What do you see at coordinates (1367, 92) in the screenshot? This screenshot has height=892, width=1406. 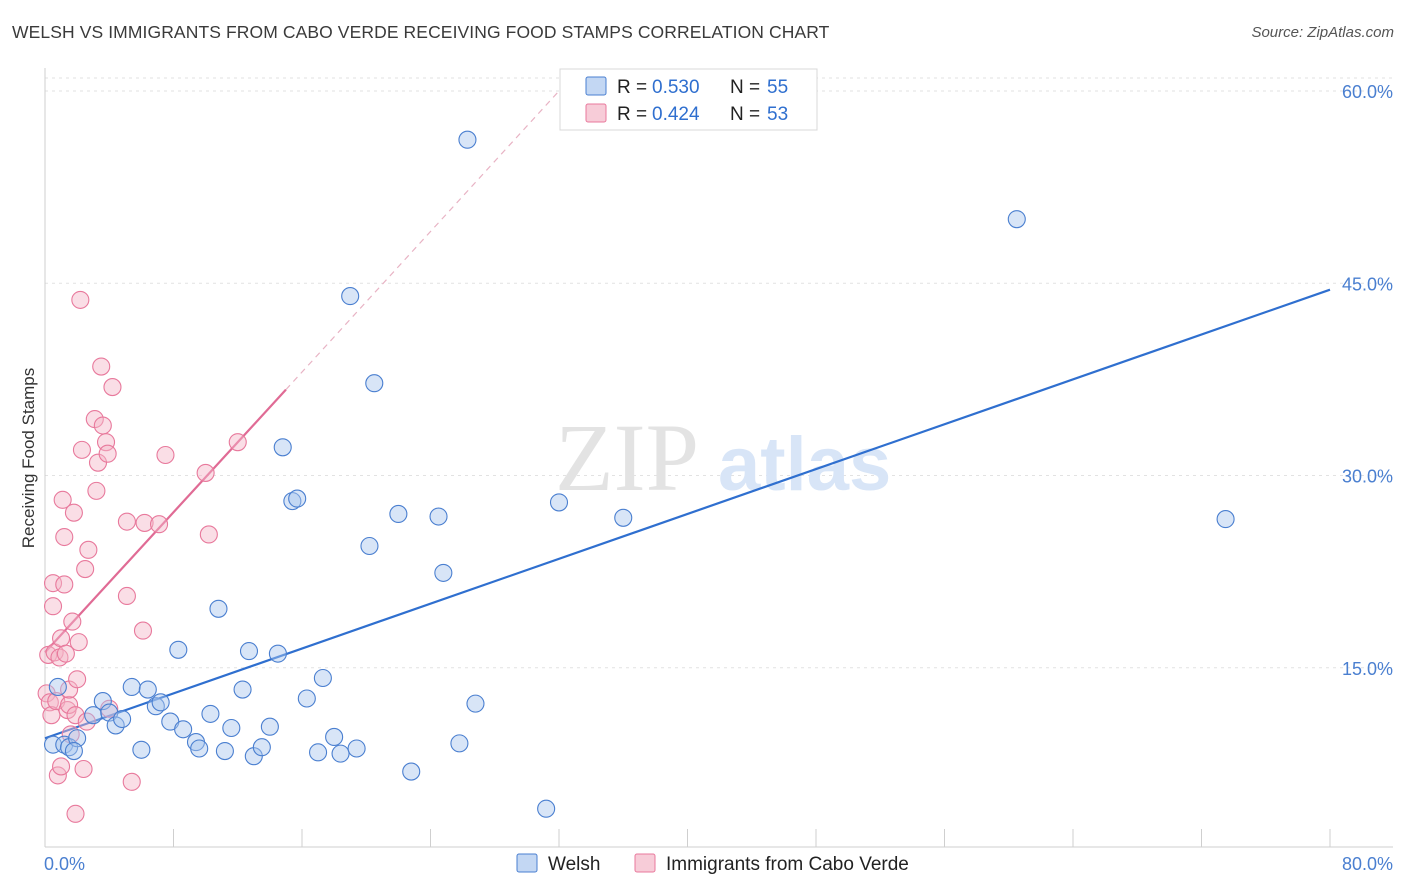 I see `y-tick-label-60: 60.0%` at bounding box center [1367, 92].